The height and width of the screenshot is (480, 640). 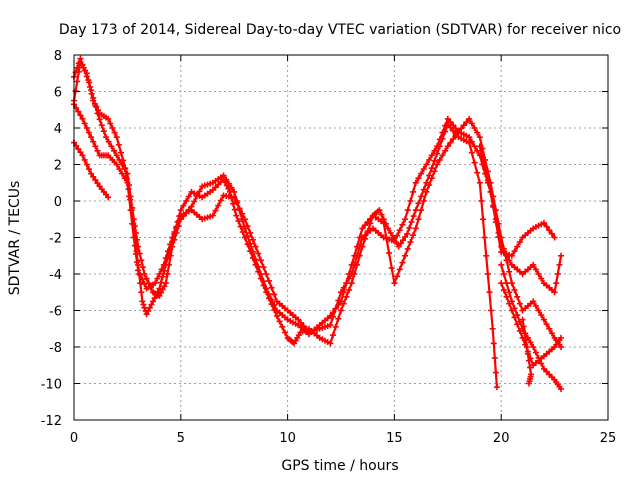 I want to click on y-tick-labels: 8 6 4 2 0 -2 -4 -6 -8 -10 -12, so click(x=51, y=239).